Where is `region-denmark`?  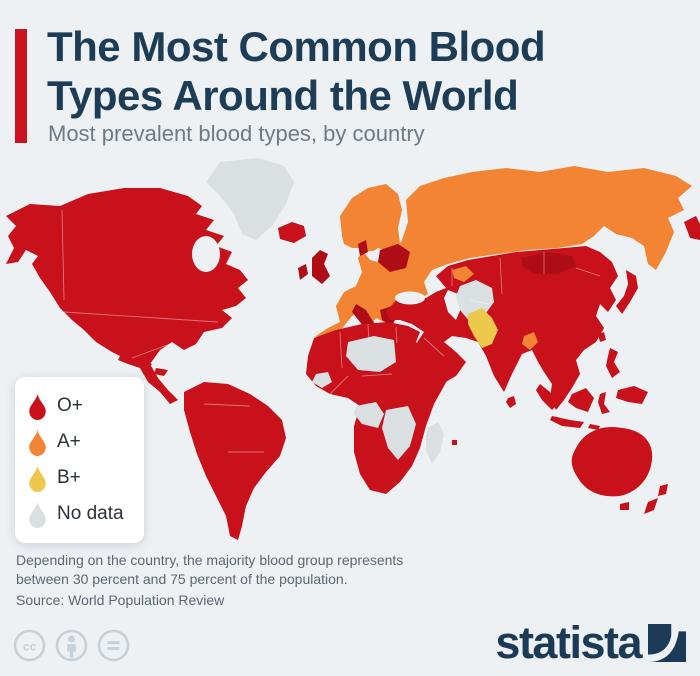 region-denmark is located at coordinates (363, 248).